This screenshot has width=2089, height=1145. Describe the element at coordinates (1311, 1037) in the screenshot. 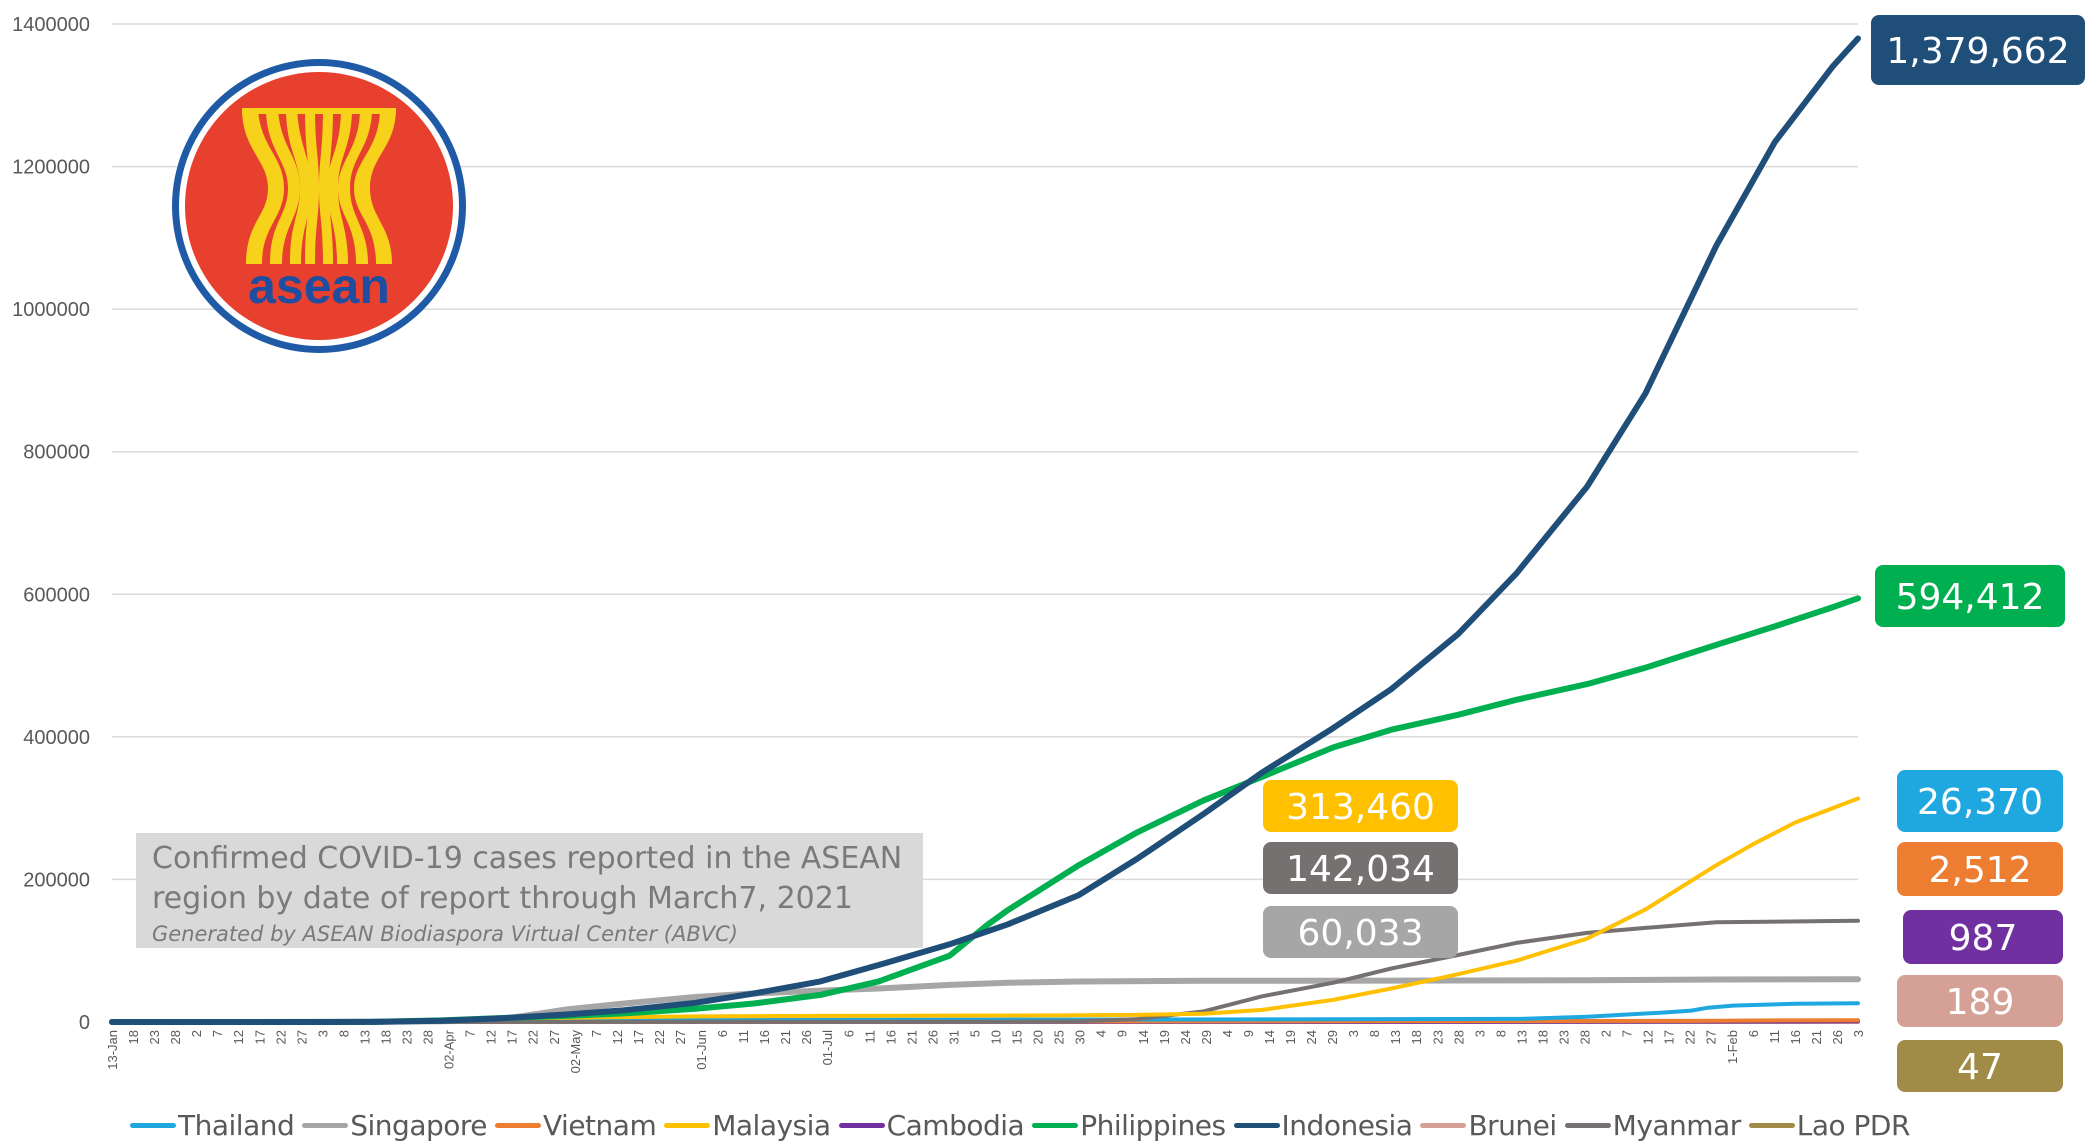

I see `x-tick-label: 24` at that location.